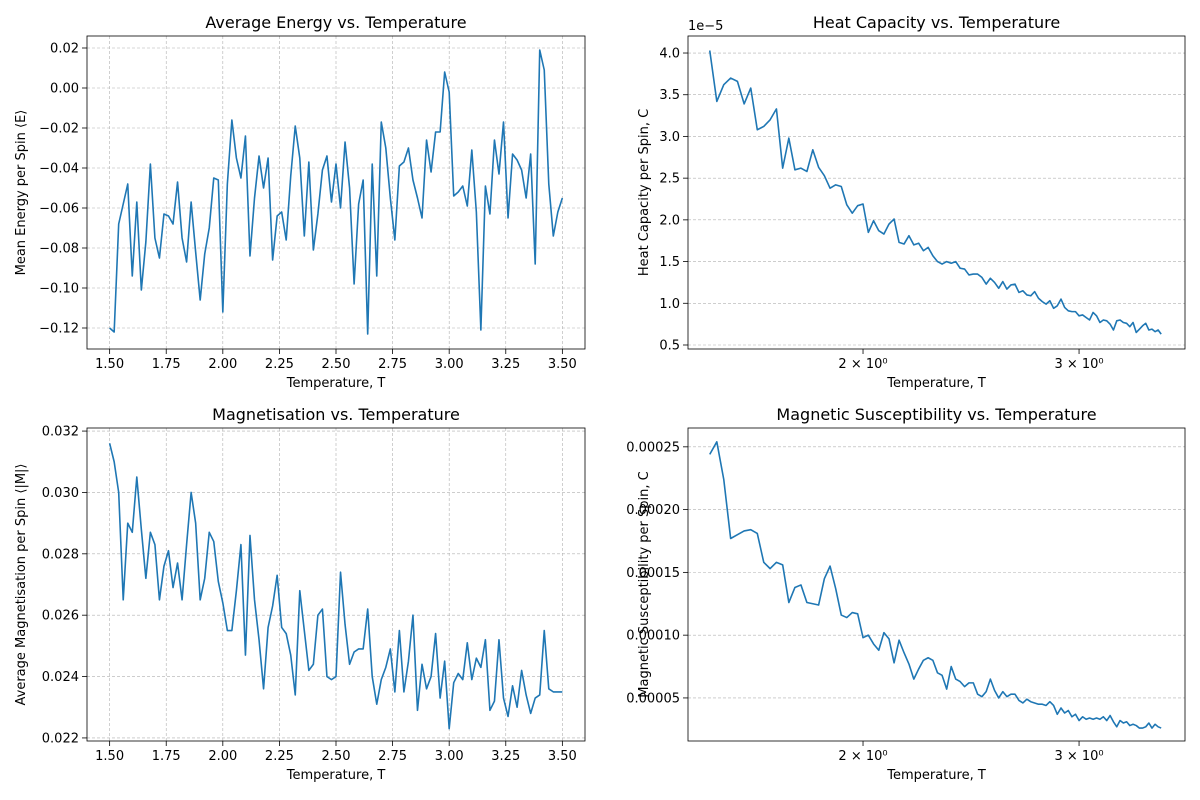  Describe the element at coordinates (705, 26) in the screenshot. I see `y-offset-label: 1e−5` at that location.